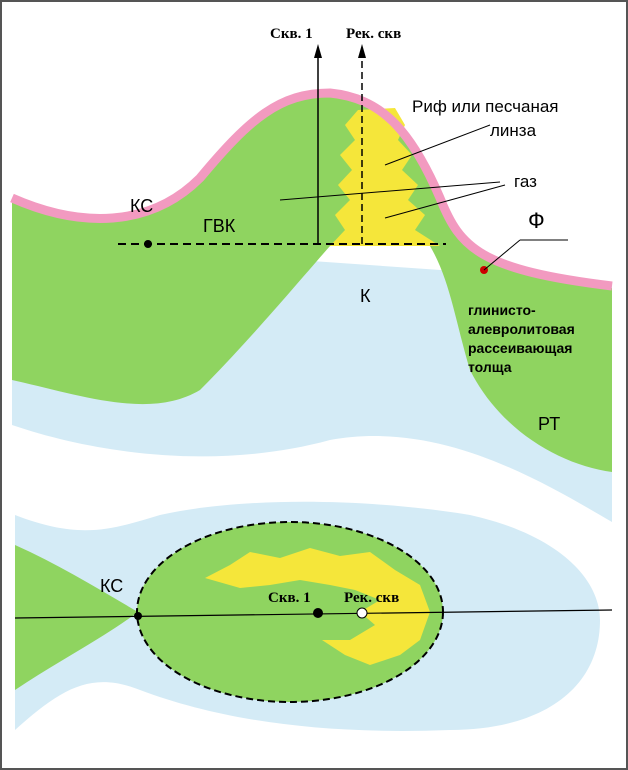 Image resolution: width=628 pixels, height=770 pixels. I want to click on label: линза, so click(513, 130).